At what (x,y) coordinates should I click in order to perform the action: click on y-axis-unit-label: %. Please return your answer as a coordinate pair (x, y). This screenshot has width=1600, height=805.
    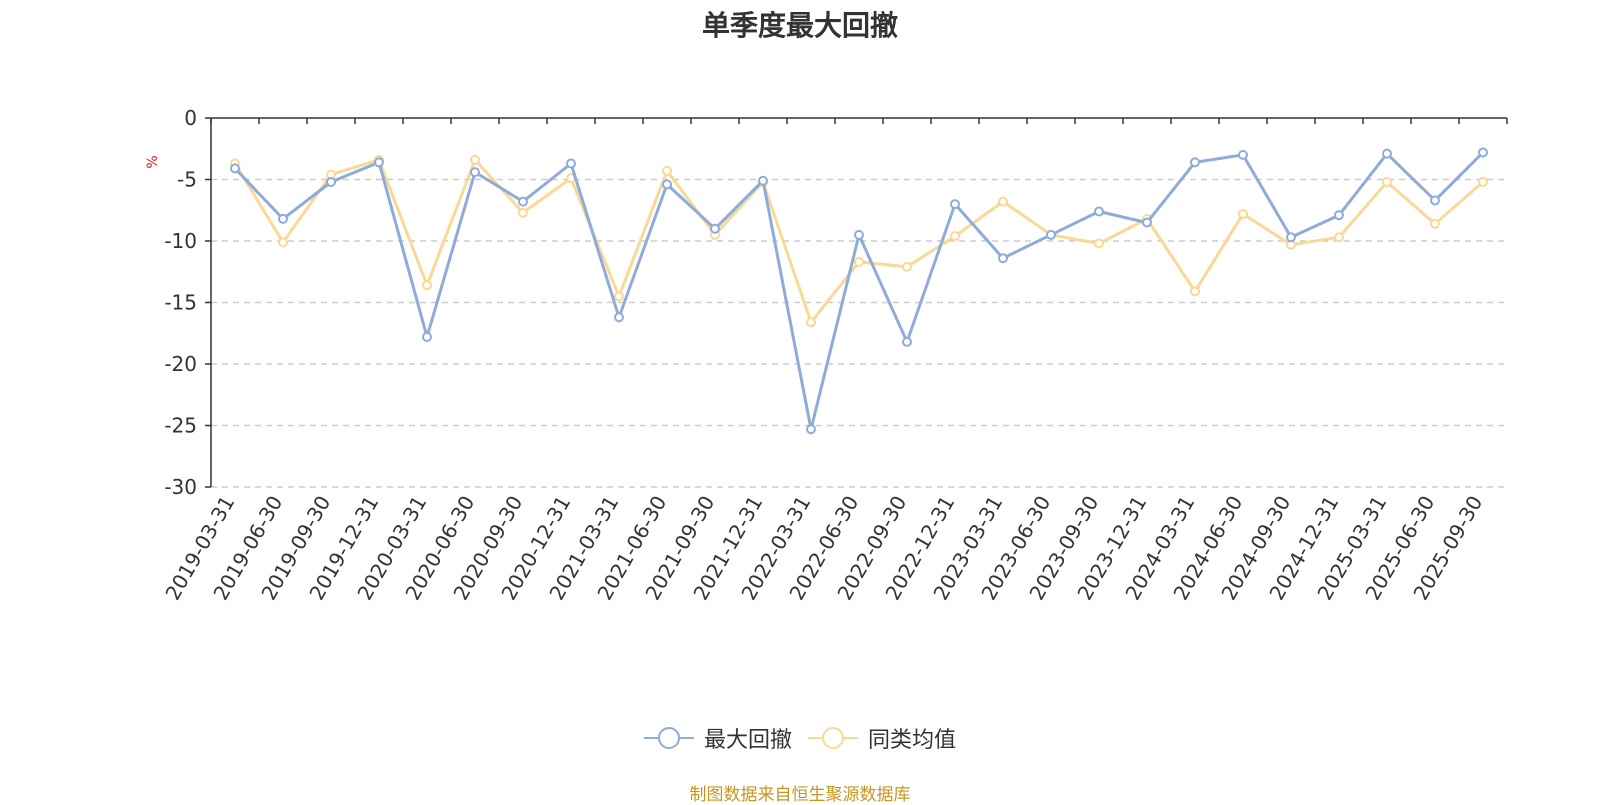
    Looking at the image, I should click on (153, 161).